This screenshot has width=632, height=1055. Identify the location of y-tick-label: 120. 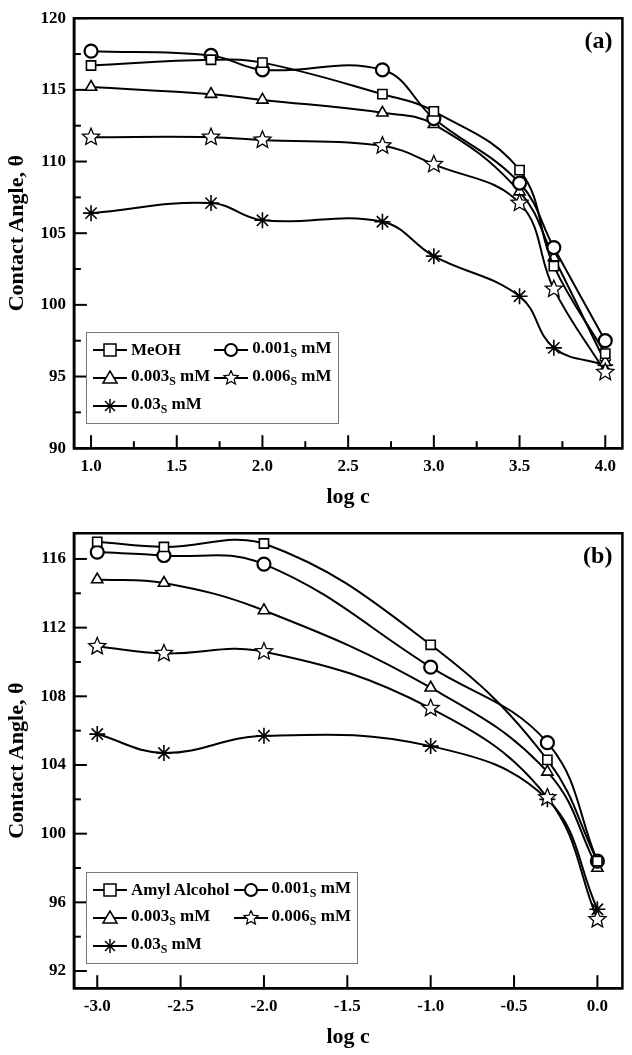
(53, 17).